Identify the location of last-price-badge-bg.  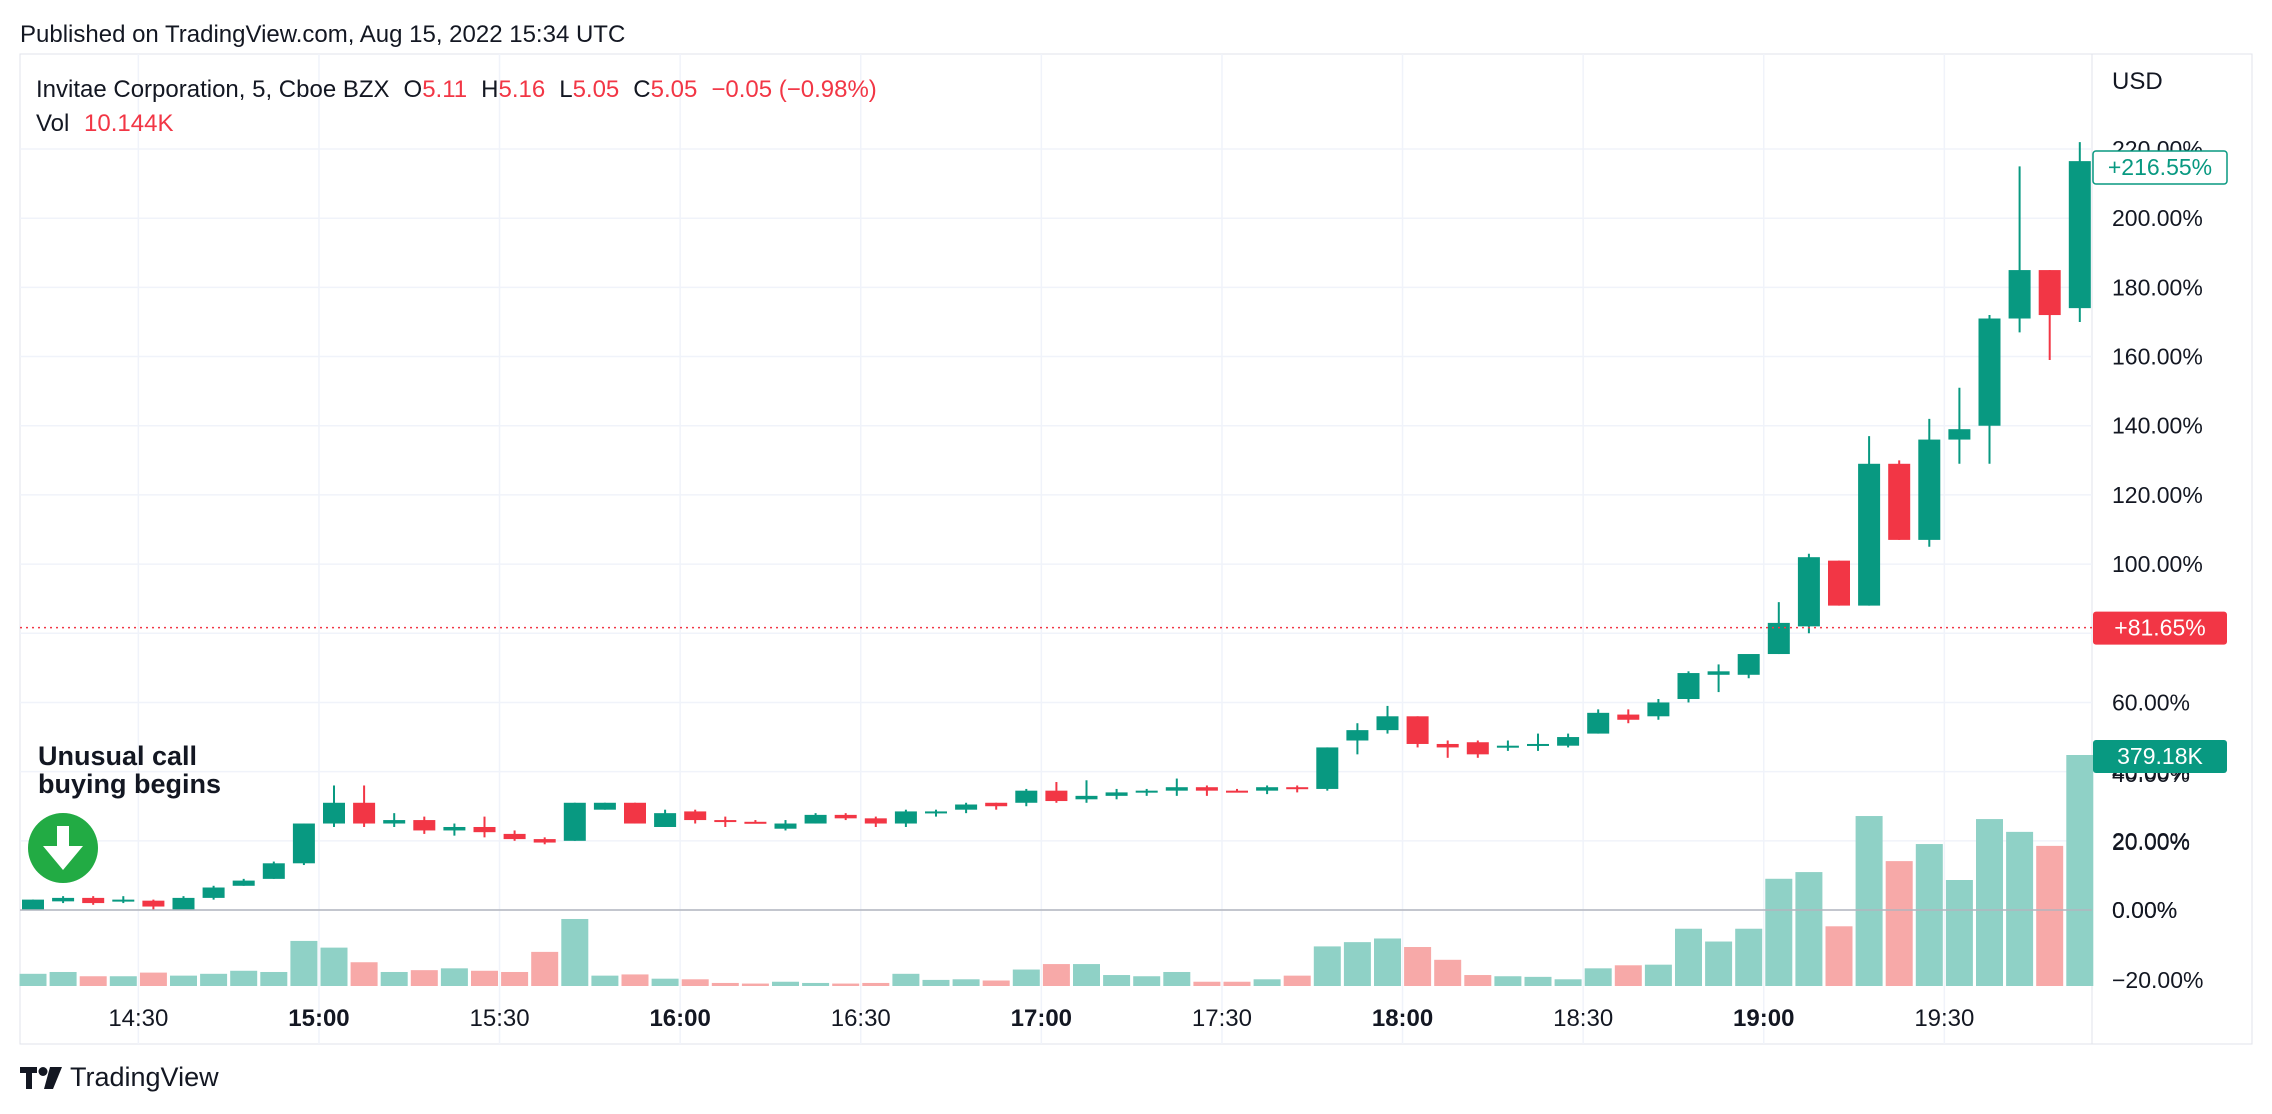
(2160, 167).